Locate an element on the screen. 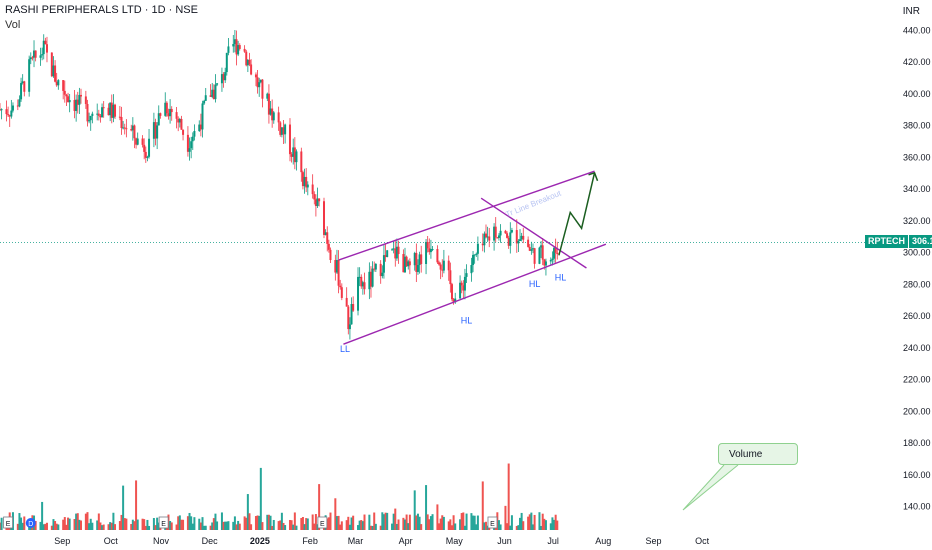 This screenshot has height=550, width=932. volume-indicator-label: Vol is located at coordinates (13, 25).